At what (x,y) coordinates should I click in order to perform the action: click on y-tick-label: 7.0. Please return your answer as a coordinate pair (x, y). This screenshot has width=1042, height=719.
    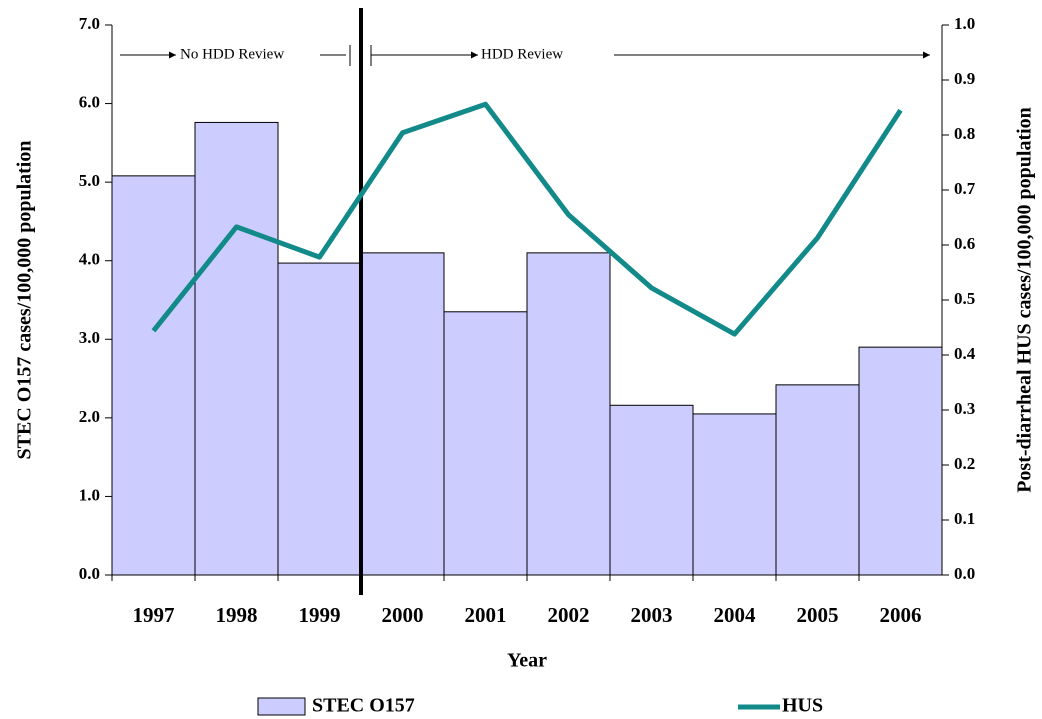
    Looking at the image, I should click on (89, 23).